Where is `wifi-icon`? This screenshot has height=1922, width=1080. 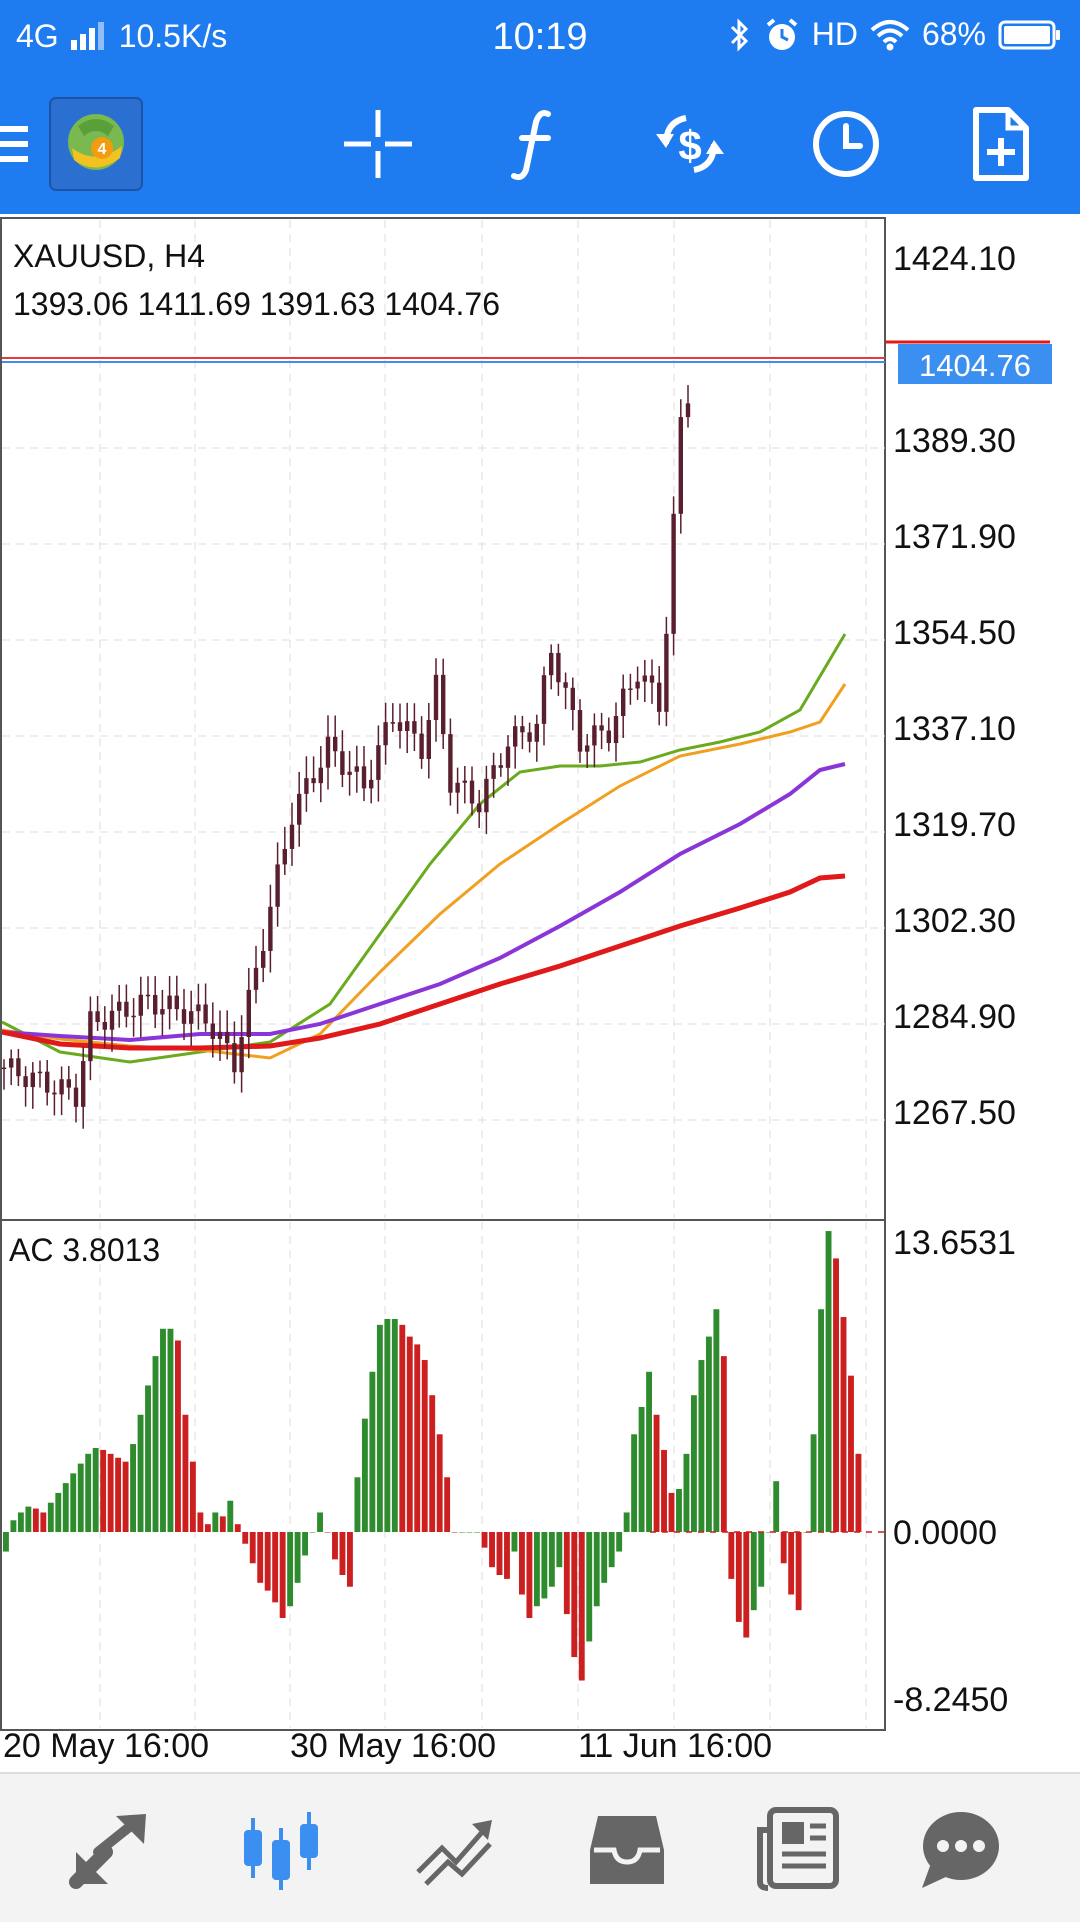 wifi-icon is located at coordinates (890, 34).